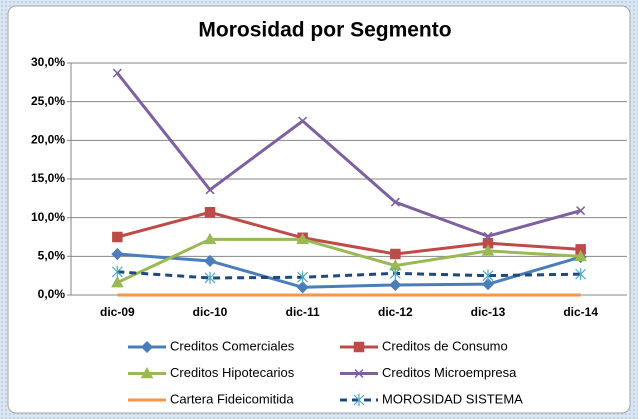  I want to click on legend-label: Creditos Comerciales, so click(232, 345).